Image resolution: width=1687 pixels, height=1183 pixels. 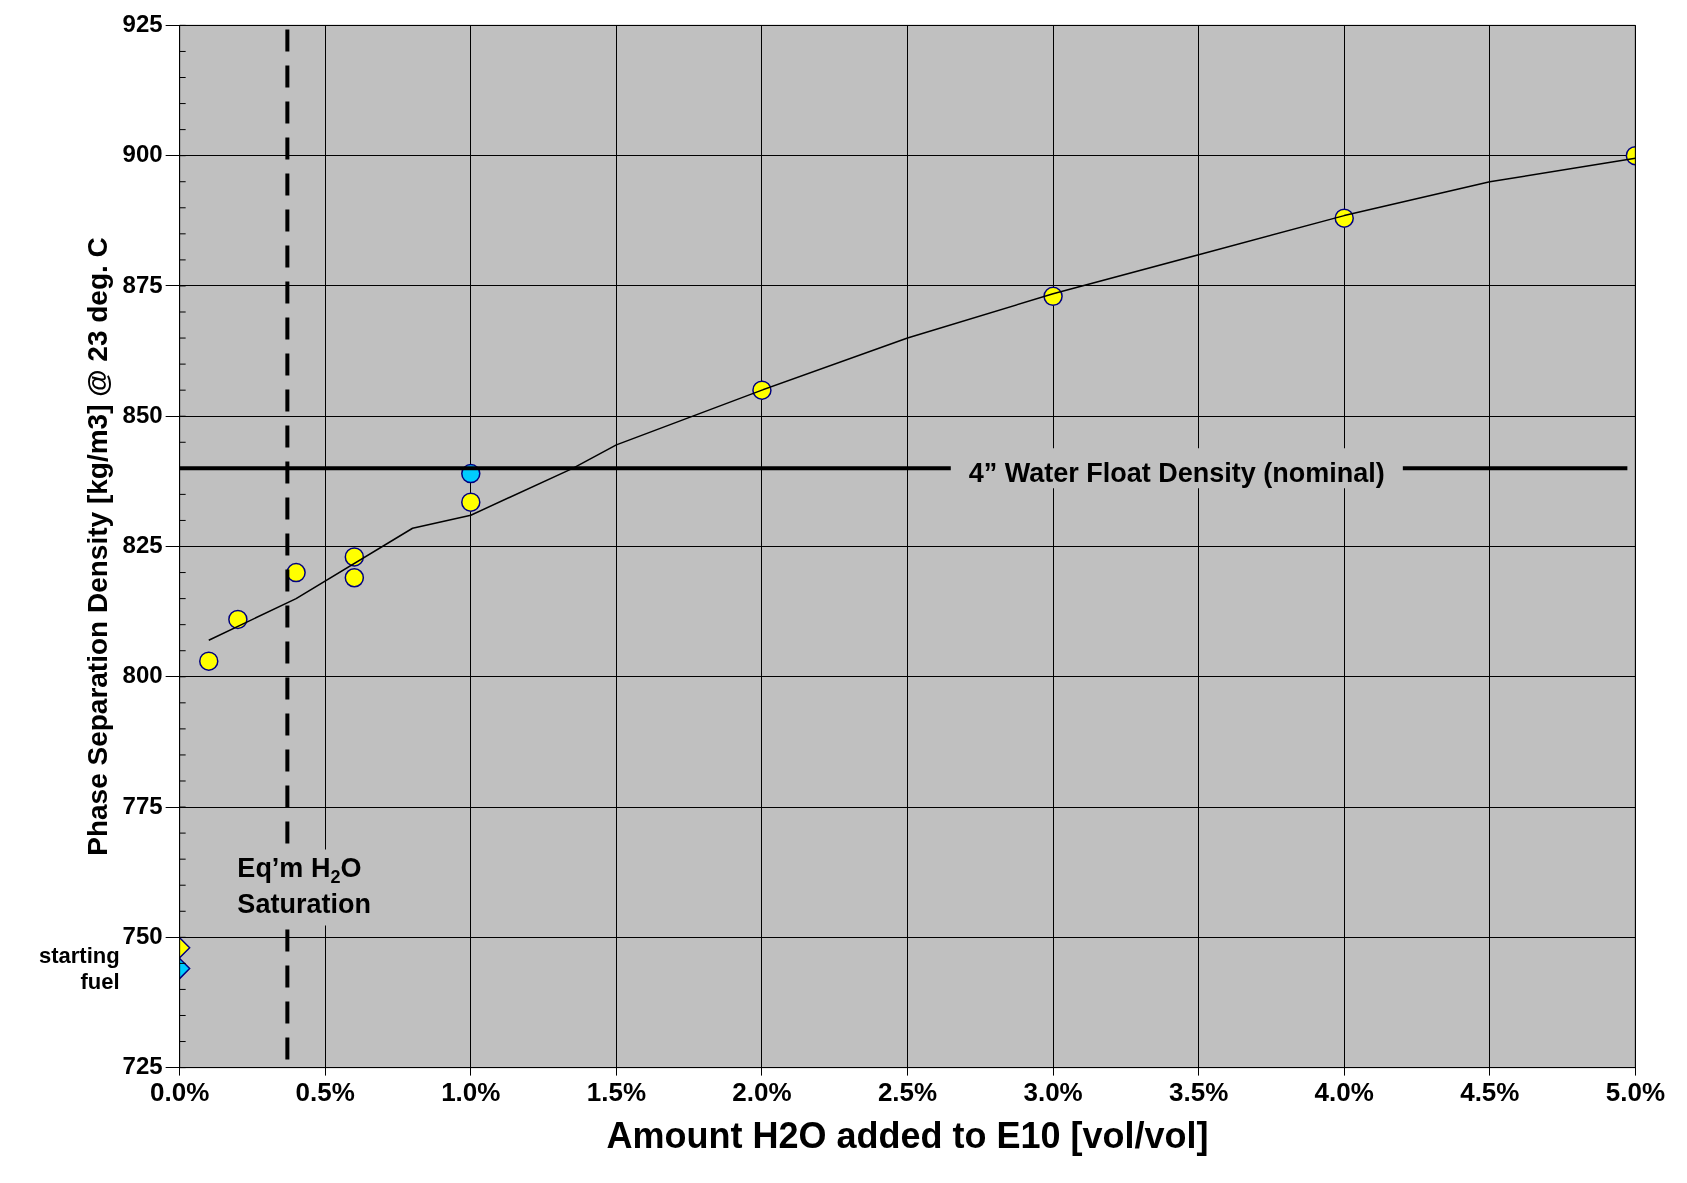 I want to click on y-tick-label: 900, so click(x=142, y=154).